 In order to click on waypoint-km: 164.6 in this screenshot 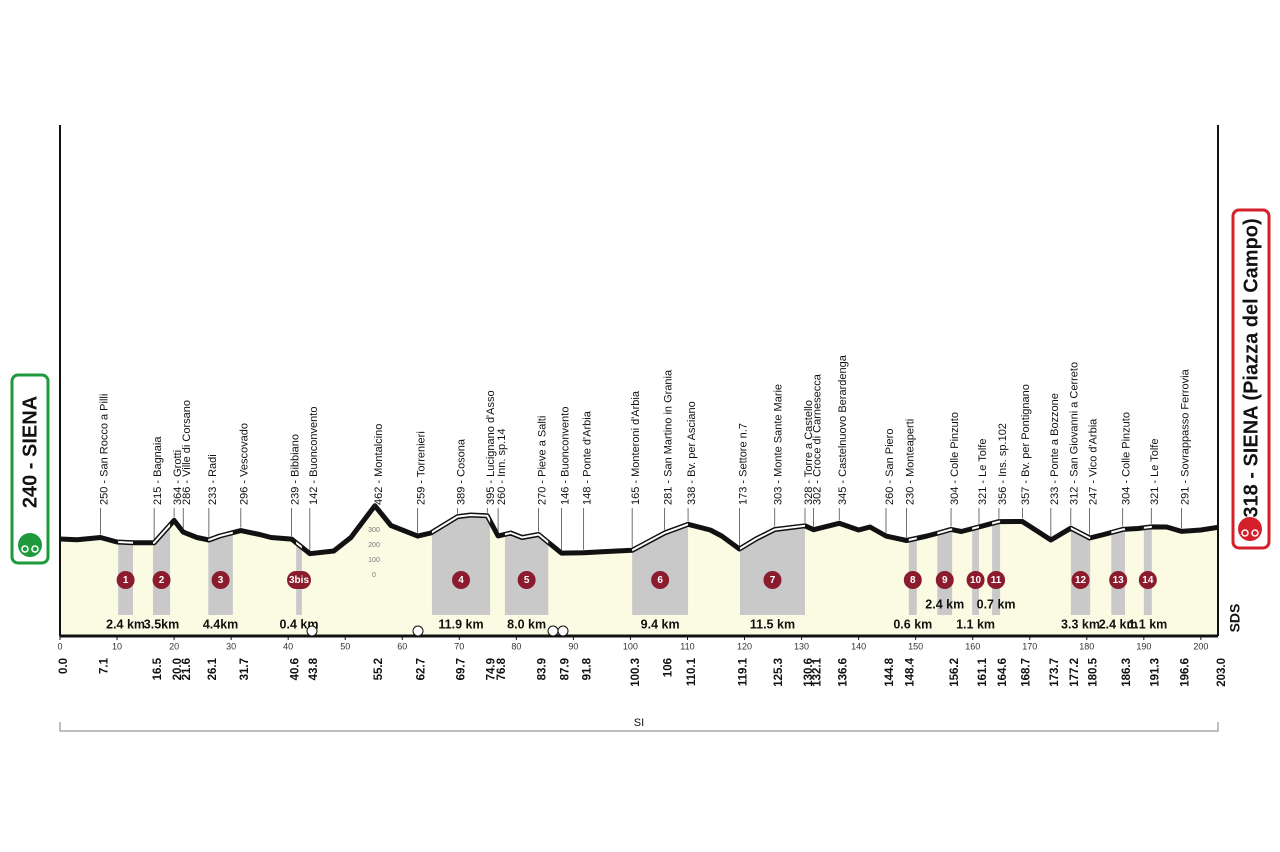, I will do `click(1003, 672)`.